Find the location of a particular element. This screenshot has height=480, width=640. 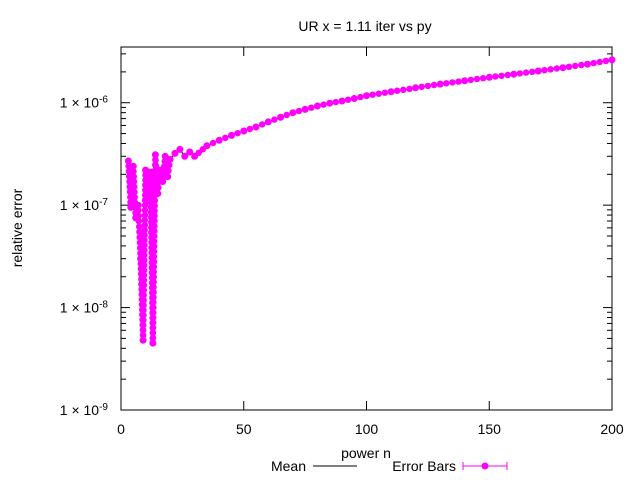

y-tick-label: 1 × 10⁻⁸ is located at coordinates (84, 307).